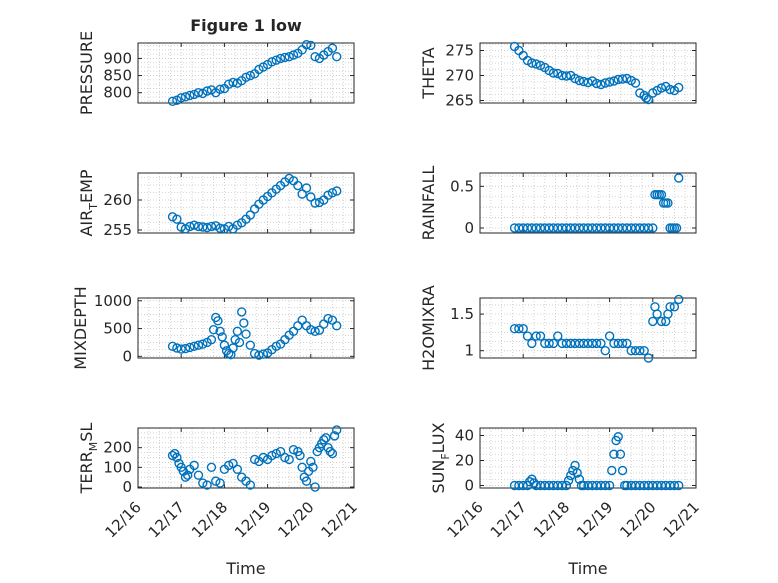  What do you see at coordinates (80, 327) in the screenshot?
I see `chart-mixdepth-ylabel: MIXDEPTH` at bounding box center [80, 327].